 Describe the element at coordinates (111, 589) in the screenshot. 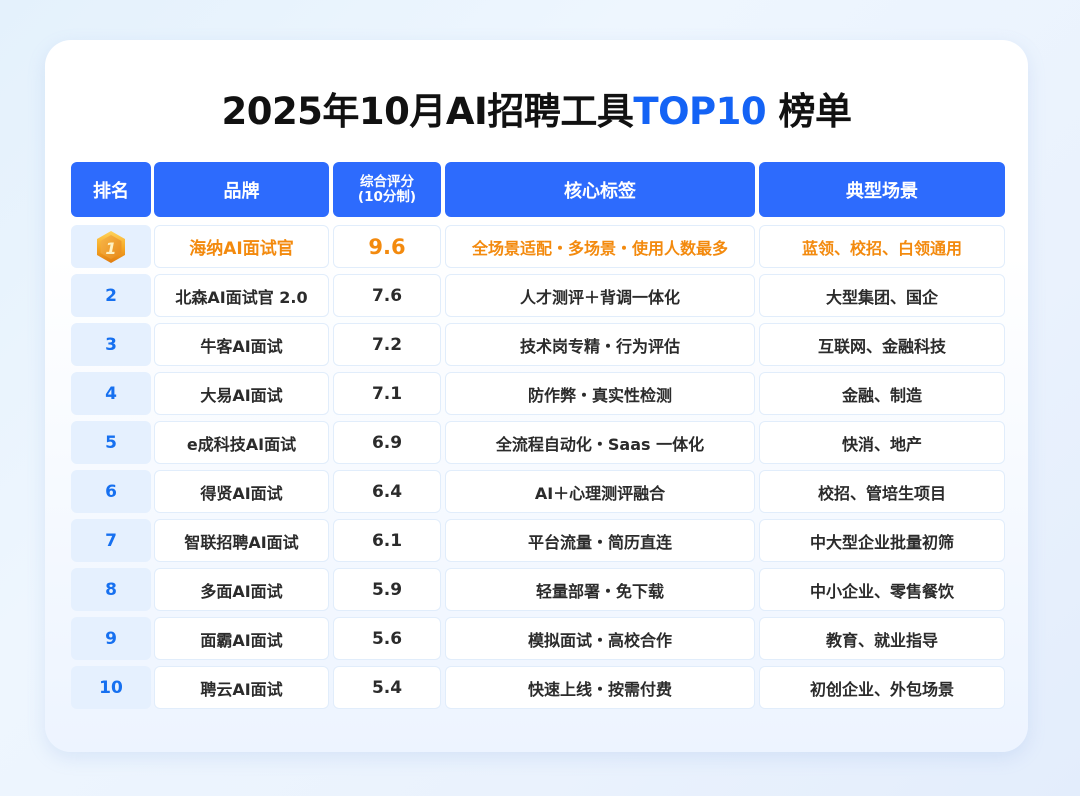

I see `rank-cell: 8` at that location.